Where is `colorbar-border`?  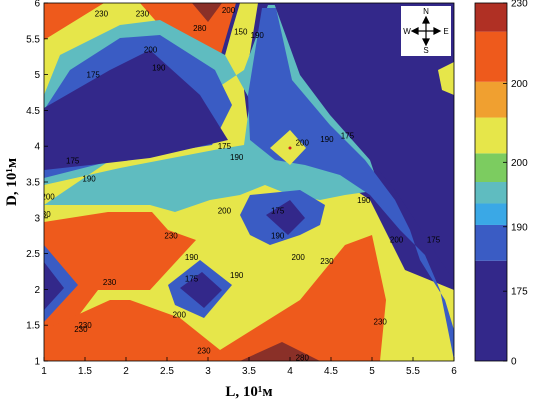
colorbar-border is located at coordinates (491, 182).